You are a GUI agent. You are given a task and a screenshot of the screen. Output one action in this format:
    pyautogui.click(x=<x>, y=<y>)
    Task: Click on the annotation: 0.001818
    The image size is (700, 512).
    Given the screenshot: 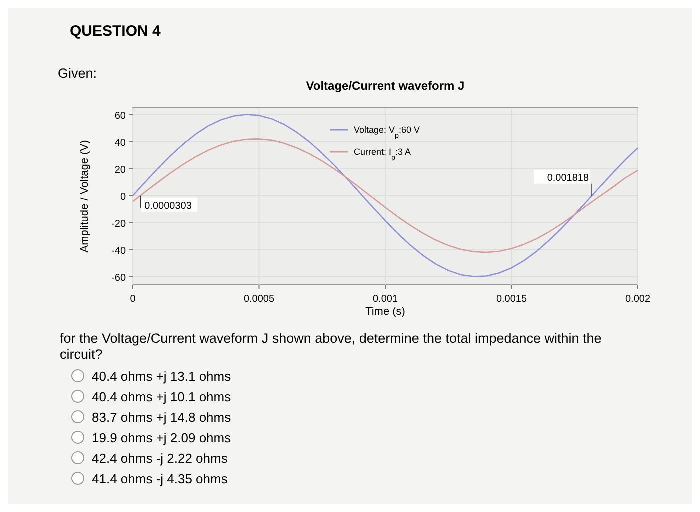 What is the action you would take?
    pyautogui.click(x=568, y=178)
    